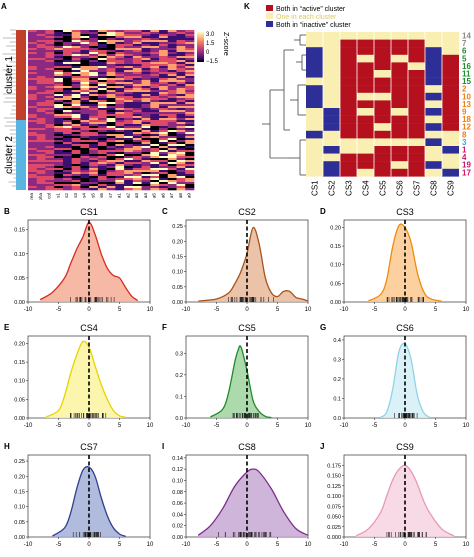 The width and height of the screenshot is (474, 557). I want to click on density-title: CS9, so click(405, 447).